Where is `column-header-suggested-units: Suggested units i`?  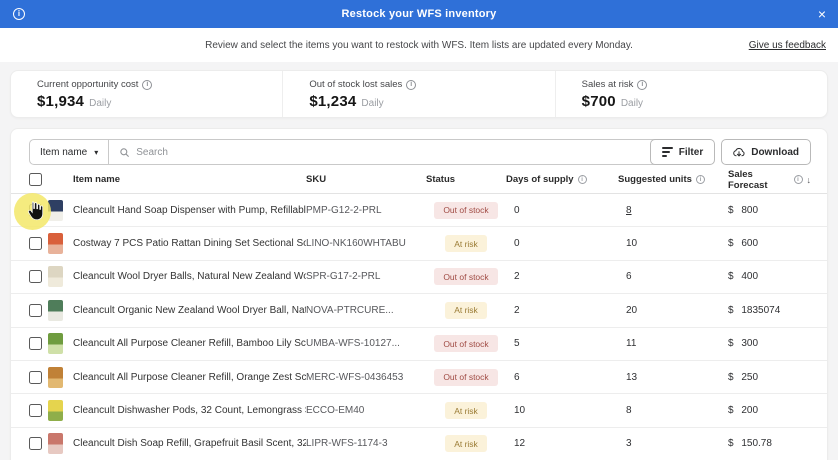 column-header-suggested-units: Suggested units i is located at coordinates (673, 179).